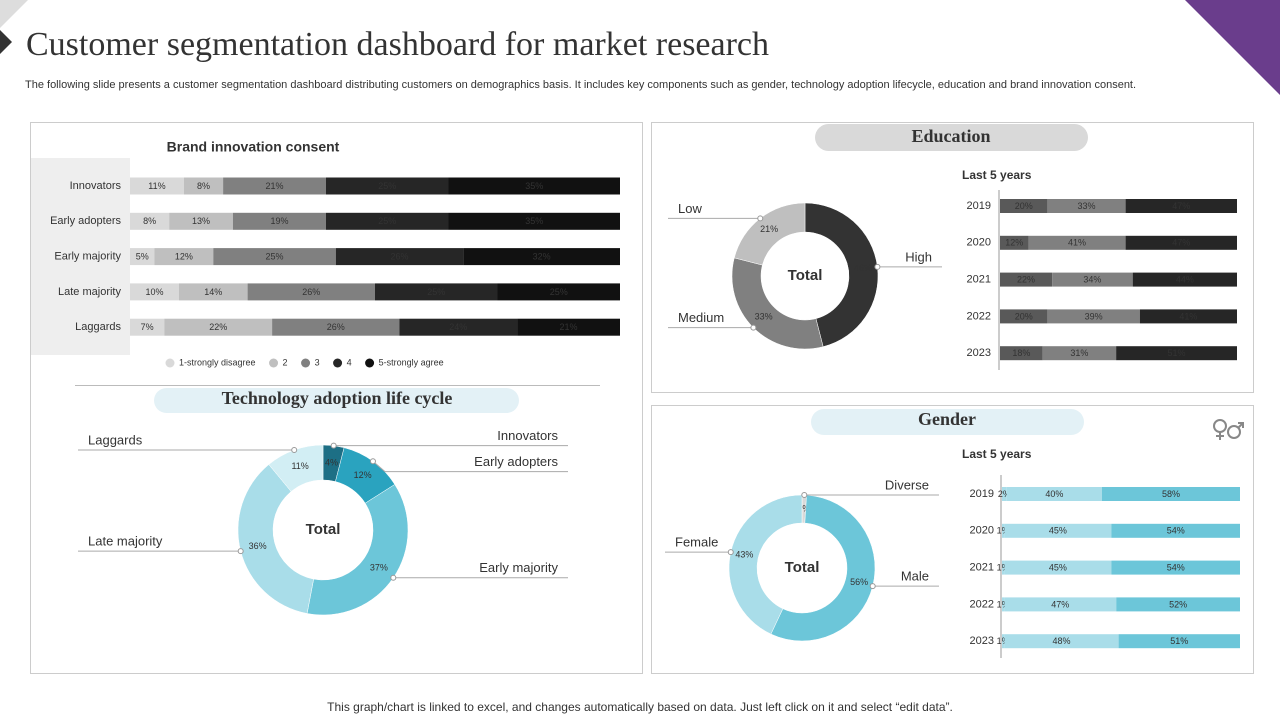  What do you see at coordinates (907, 484) in the screenshot?
I see `category-label: Diverse` at bounding box center [907, 484].